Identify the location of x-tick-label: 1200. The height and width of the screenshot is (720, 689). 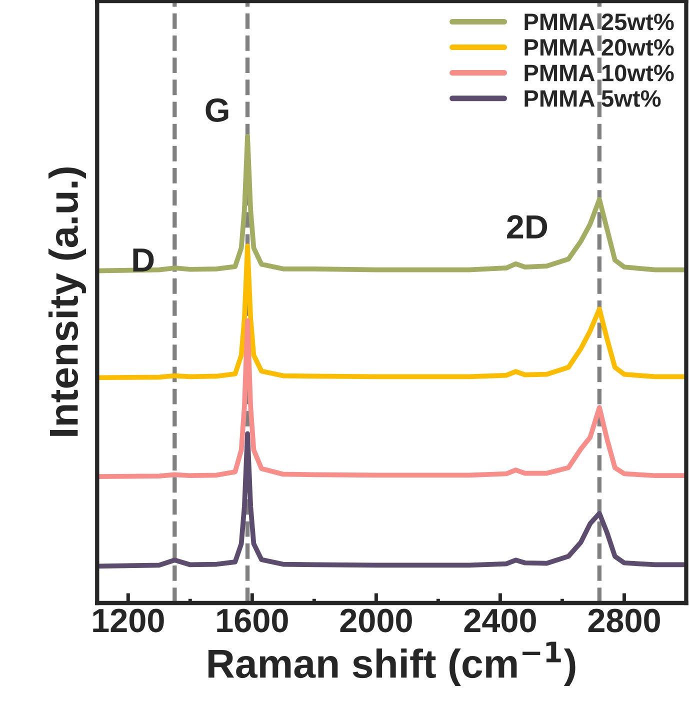
(128, 620).